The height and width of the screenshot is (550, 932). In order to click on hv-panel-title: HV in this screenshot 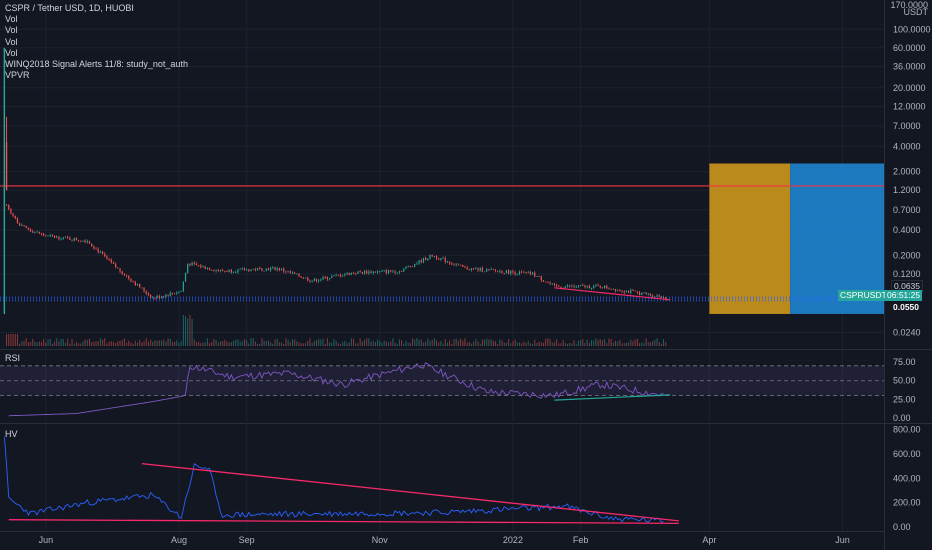, I will do `click(11, 434)`.